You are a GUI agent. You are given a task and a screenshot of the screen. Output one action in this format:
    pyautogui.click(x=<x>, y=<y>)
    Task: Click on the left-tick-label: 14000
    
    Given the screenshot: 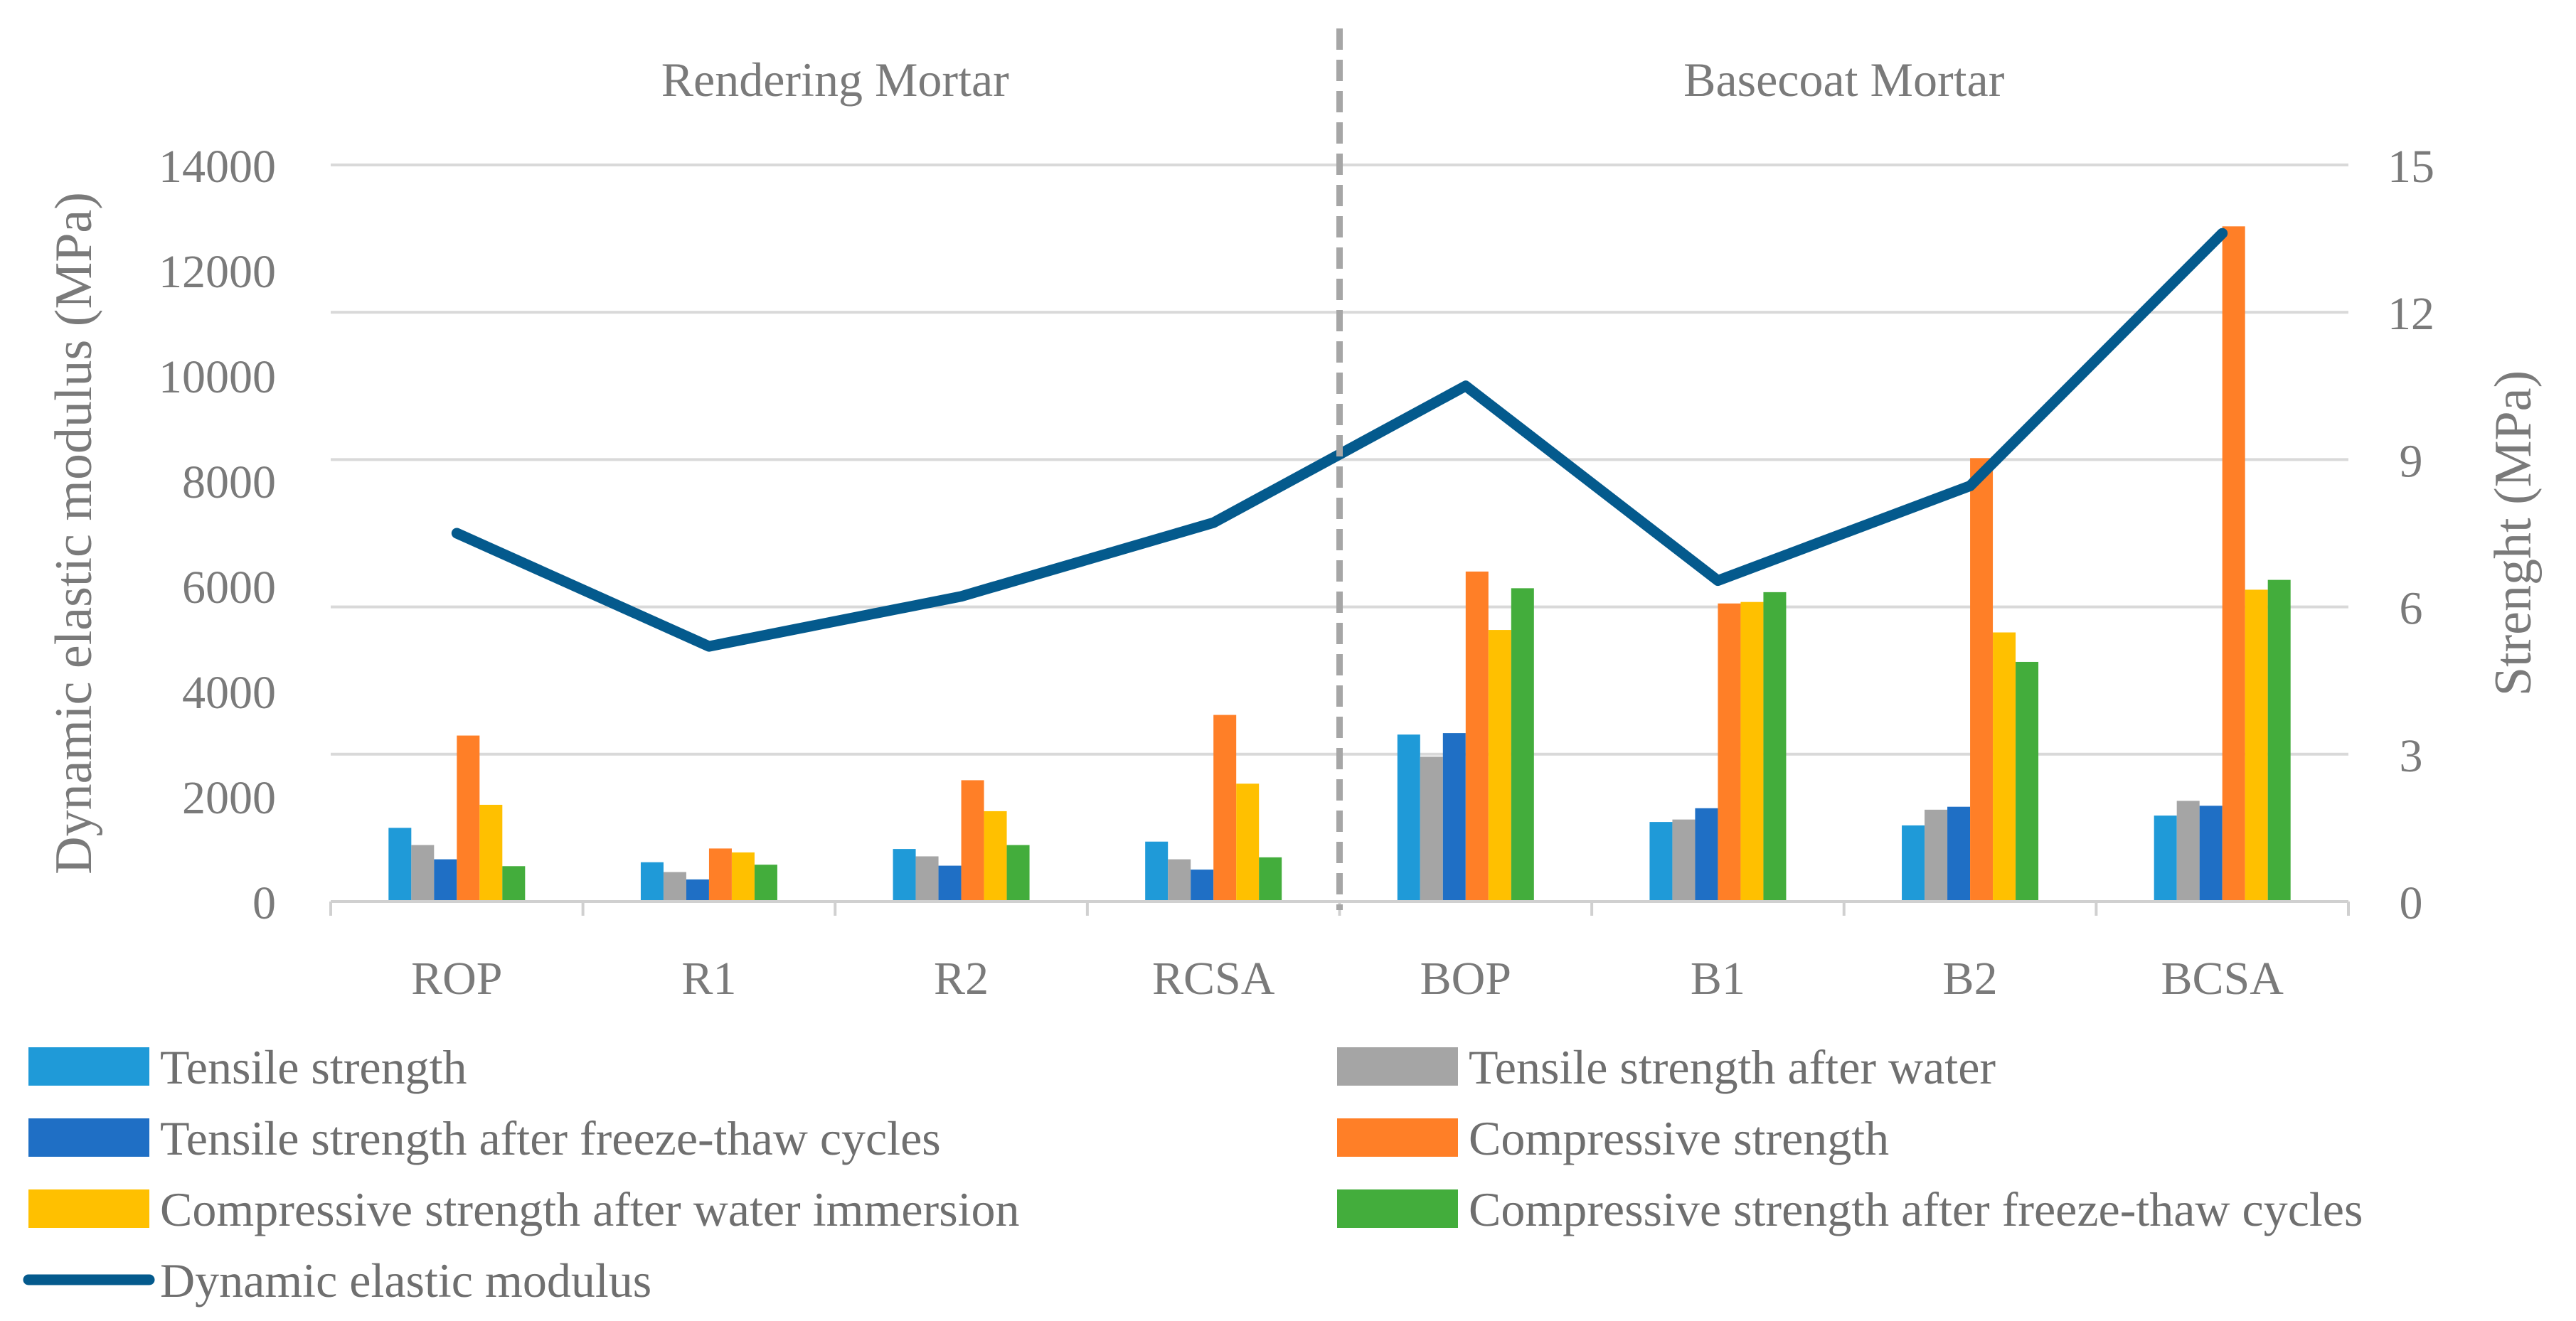 What is the action you would take?
    pyautogui.click(x=217, y=167)
    